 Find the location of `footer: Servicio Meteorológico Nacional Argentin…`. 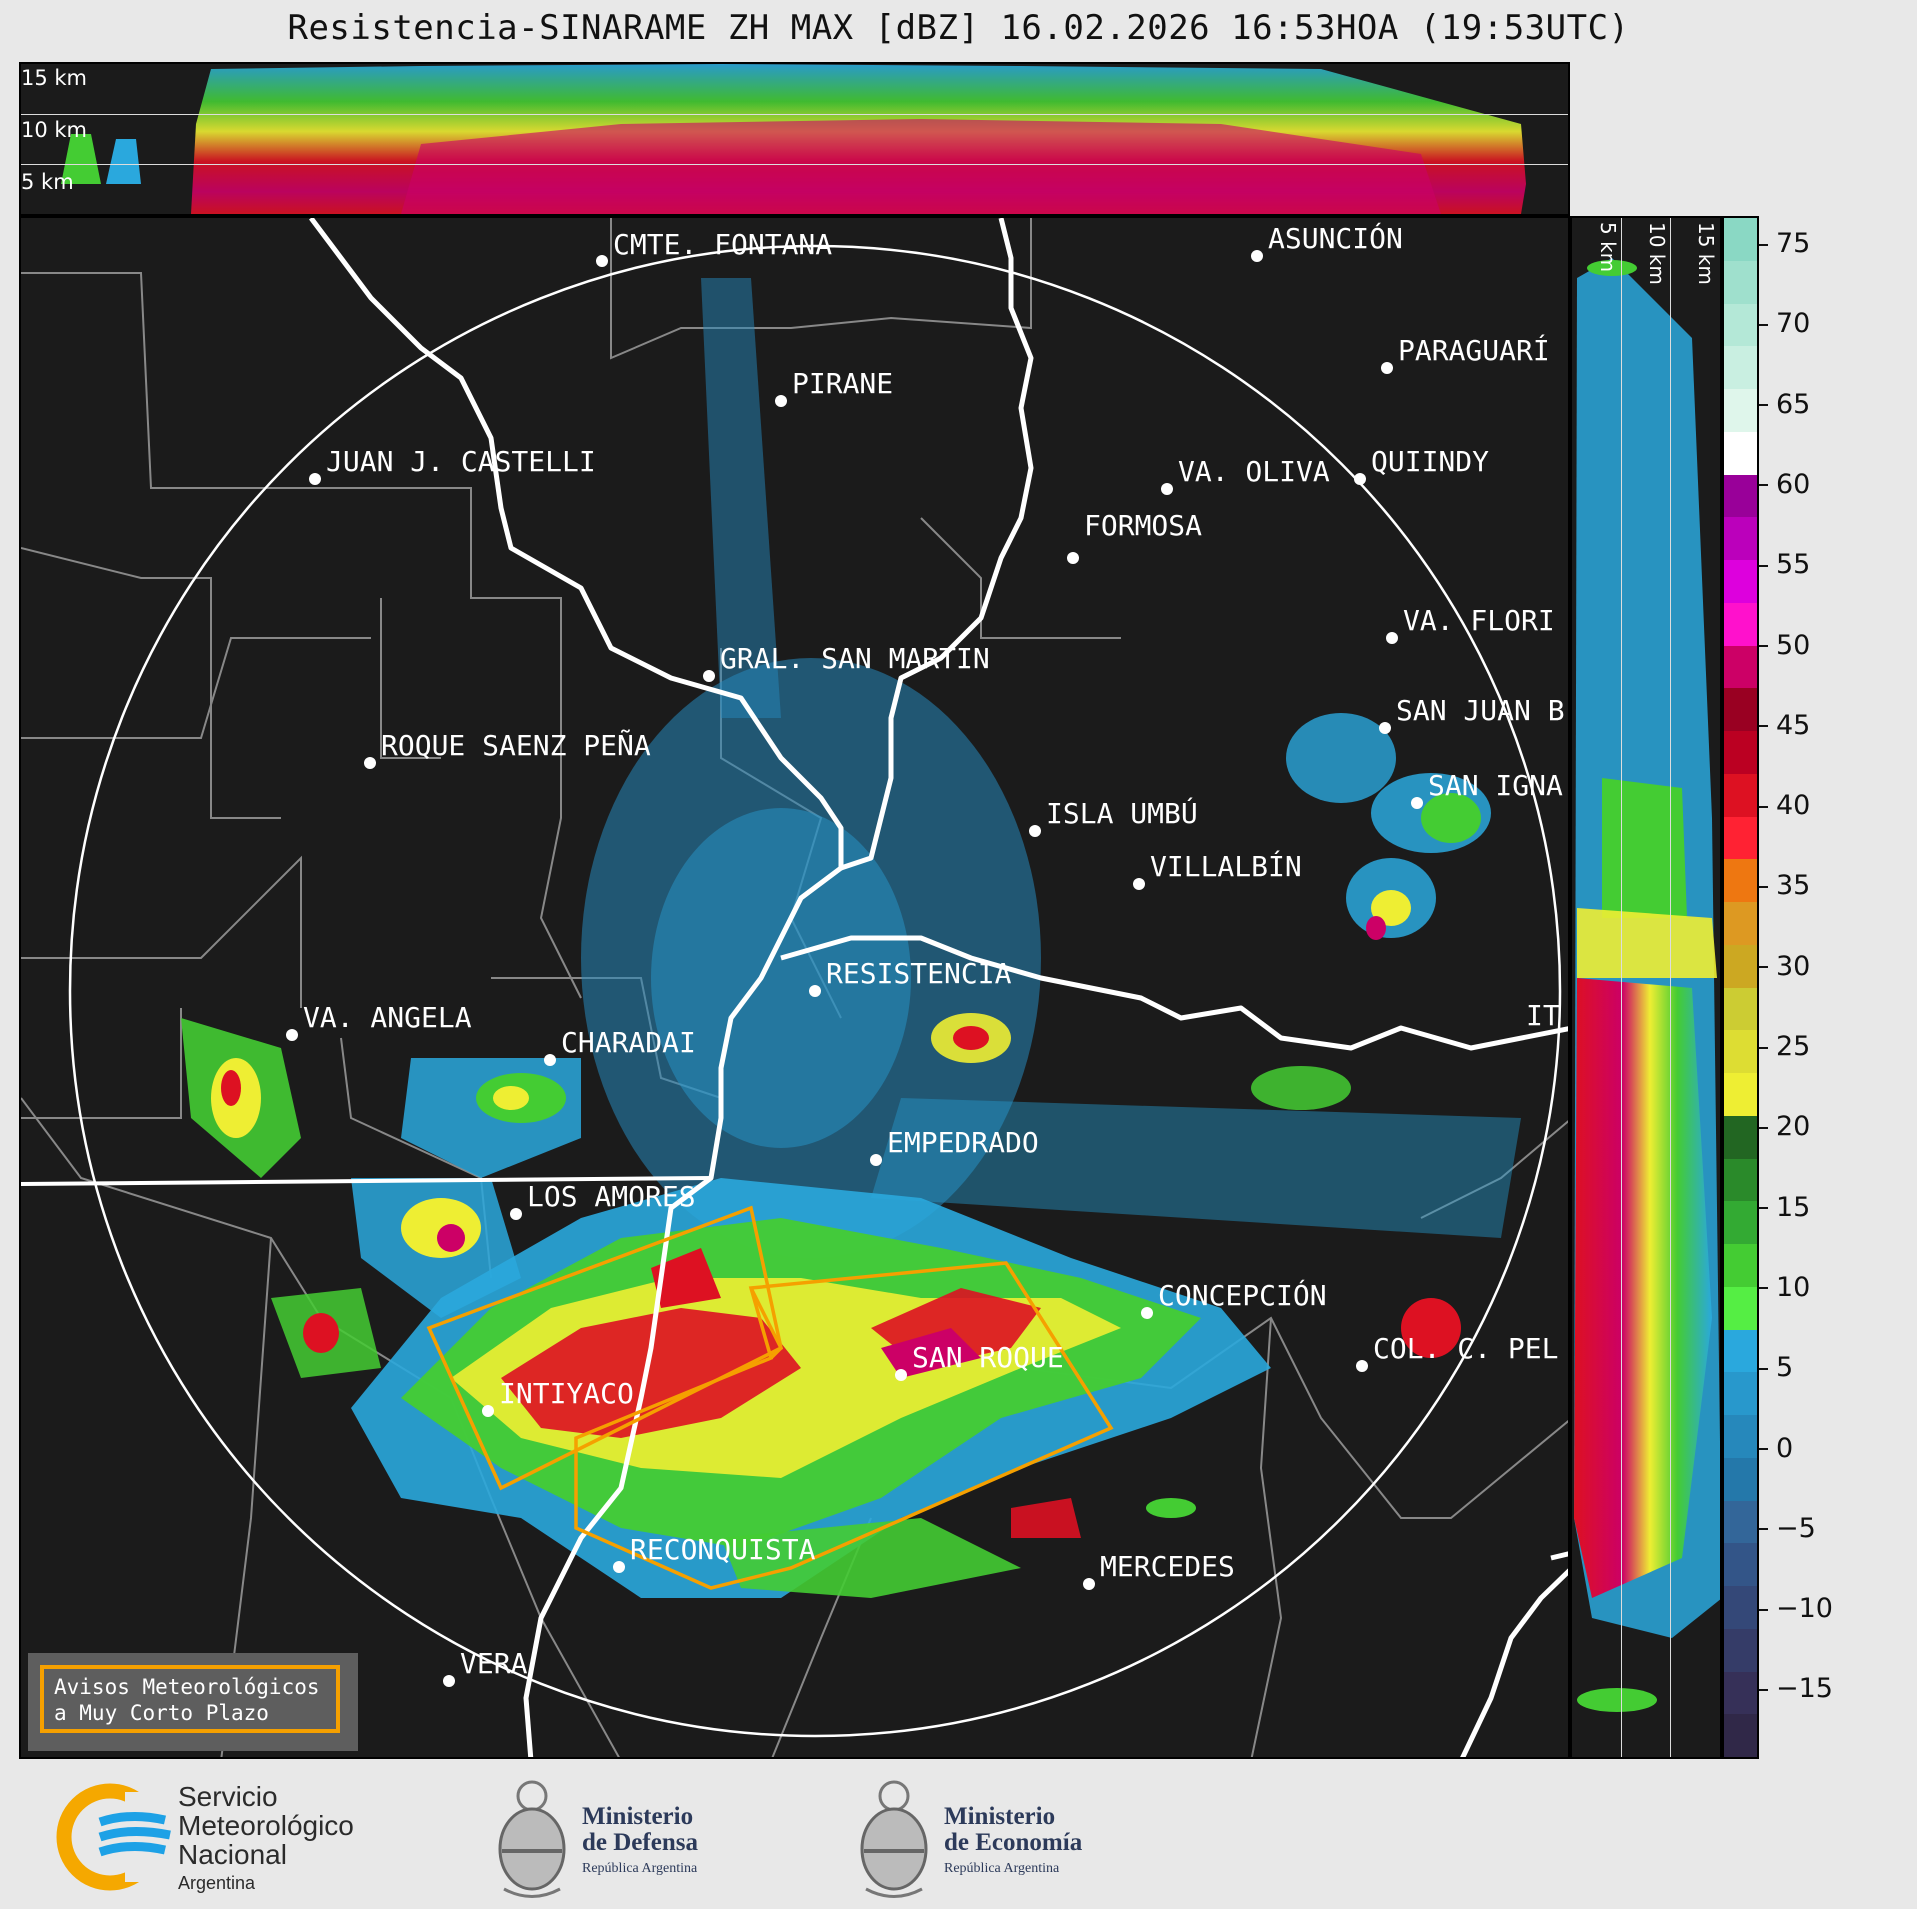

footer: Servicio Meteorológico Nacional Argentin… is located at coordinates (958, 1834).